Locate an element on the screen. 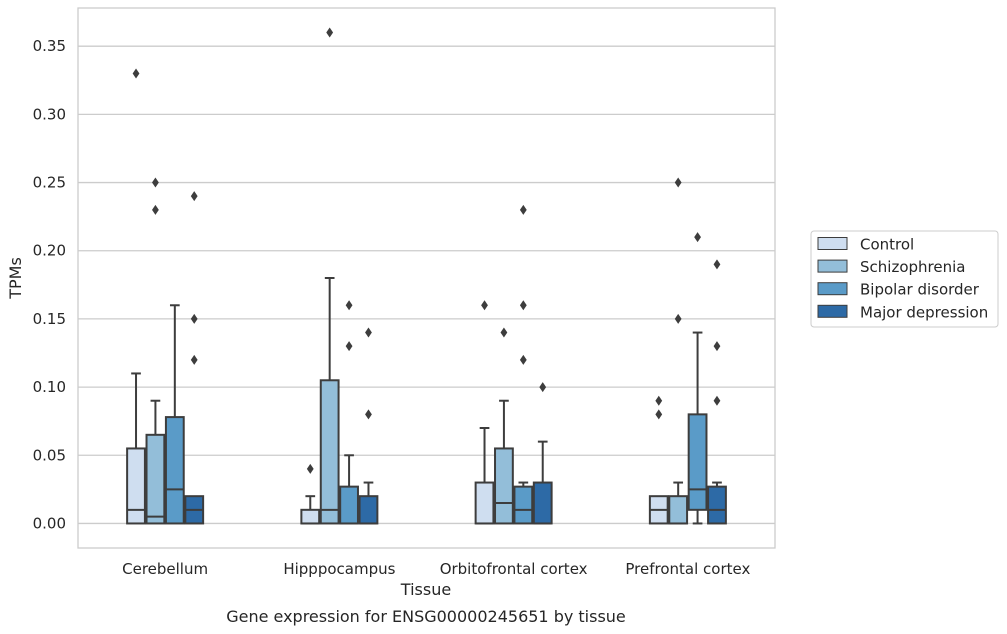 Image resolution: width=1007 pixels, height=634 pixels. y-tick-label: 0.20 is located at coordinates (49, 251).